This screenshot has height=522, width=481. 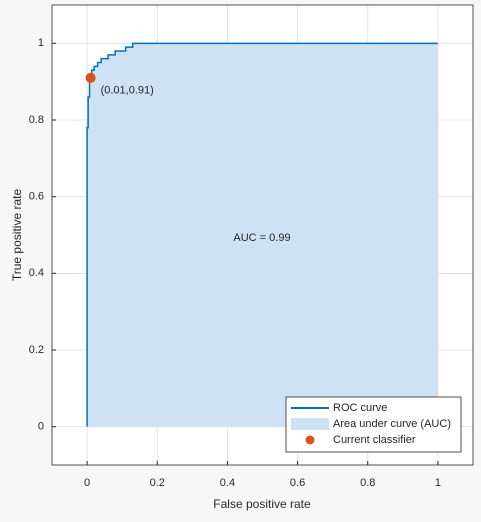 What do you see at coordinates (261, 238) in the screenshot?
I see `auc-annotation: AUC = 0.99` at bounding box center [261, 238].